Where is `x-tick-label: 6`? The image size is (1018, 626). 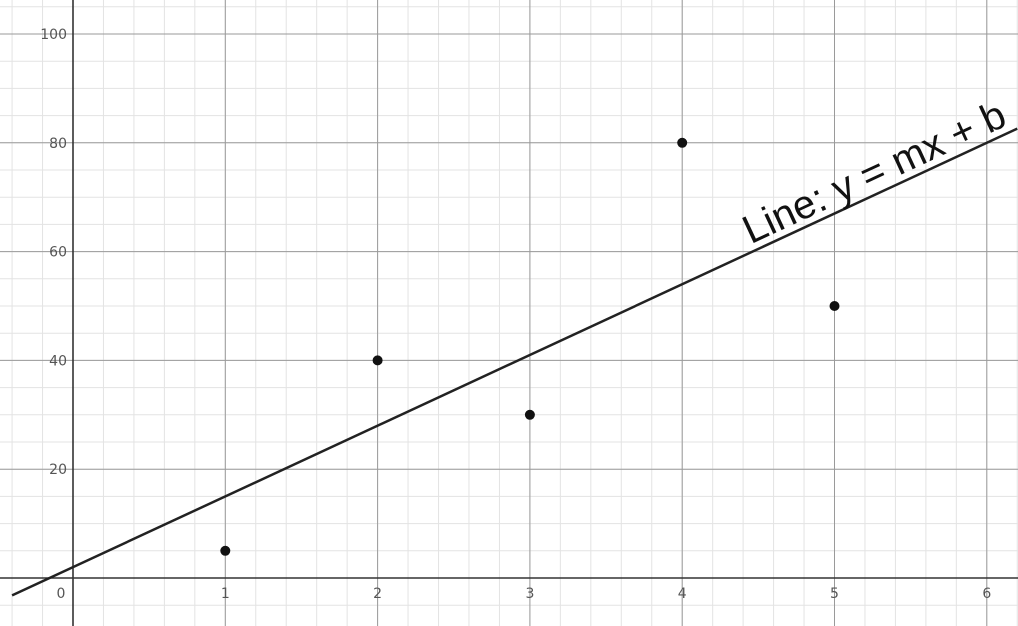 x-tick-label: 6 is located at coordinates (986, 594).